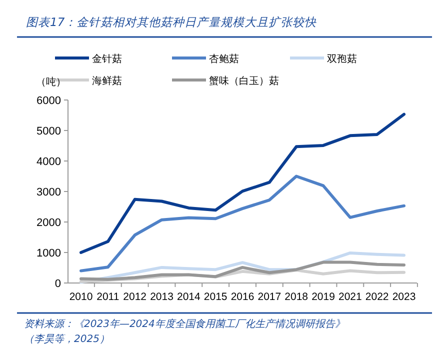 This screenshot has width=445, height=346. I want to click on legend-label: 海鲜菇, so click(107, 81).